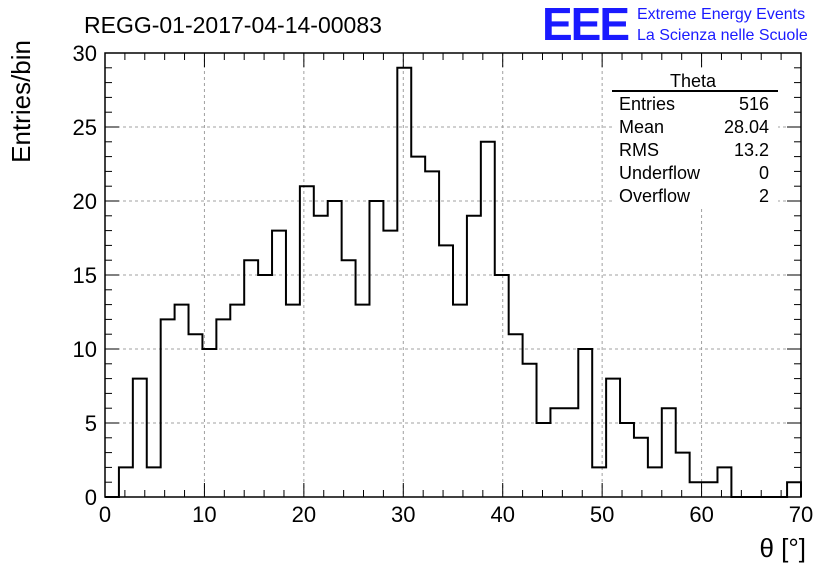 This screenshot has width=836, height=572. Describe the element at coordinates (91, 423) in the screenshot. I see `y-tick-label-5: 5` at that location.